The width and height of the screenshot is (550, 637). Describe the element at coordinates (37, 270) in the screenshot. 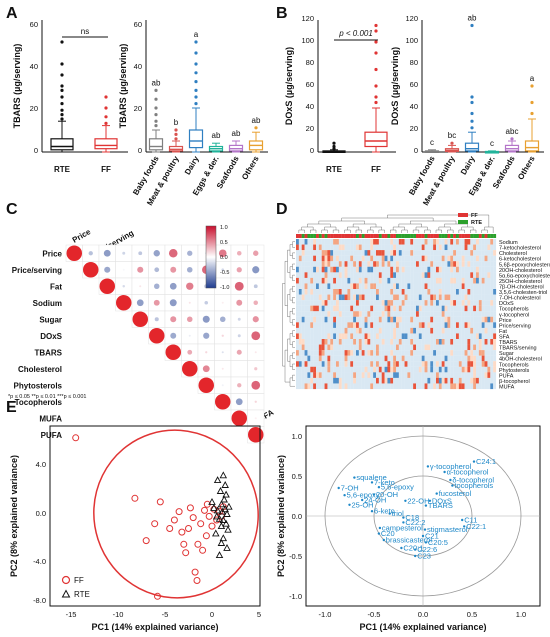

I see `c-row-label-1: Price/serving` at that location.